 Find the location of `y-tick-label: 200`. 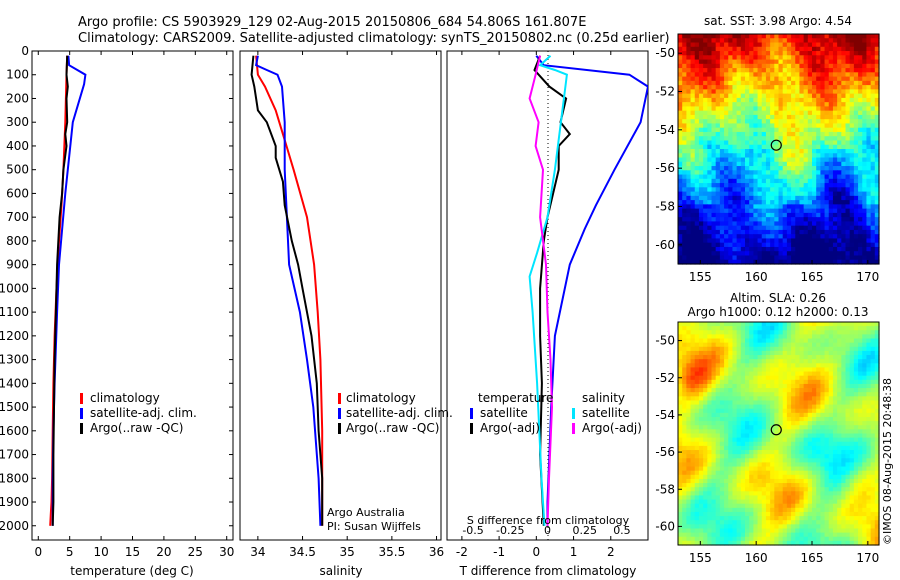

y-tick-label: 200 is located at coordinates (17, 98).